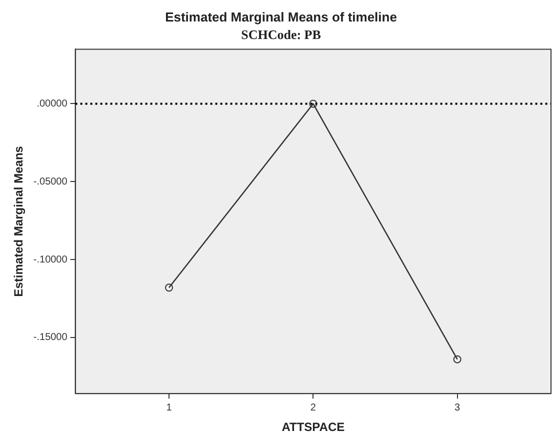 The image size is (556, 443). Describe the element at coordinates (52, 104) in the screenshot. I see `y-tick-label: .00000` at that location.